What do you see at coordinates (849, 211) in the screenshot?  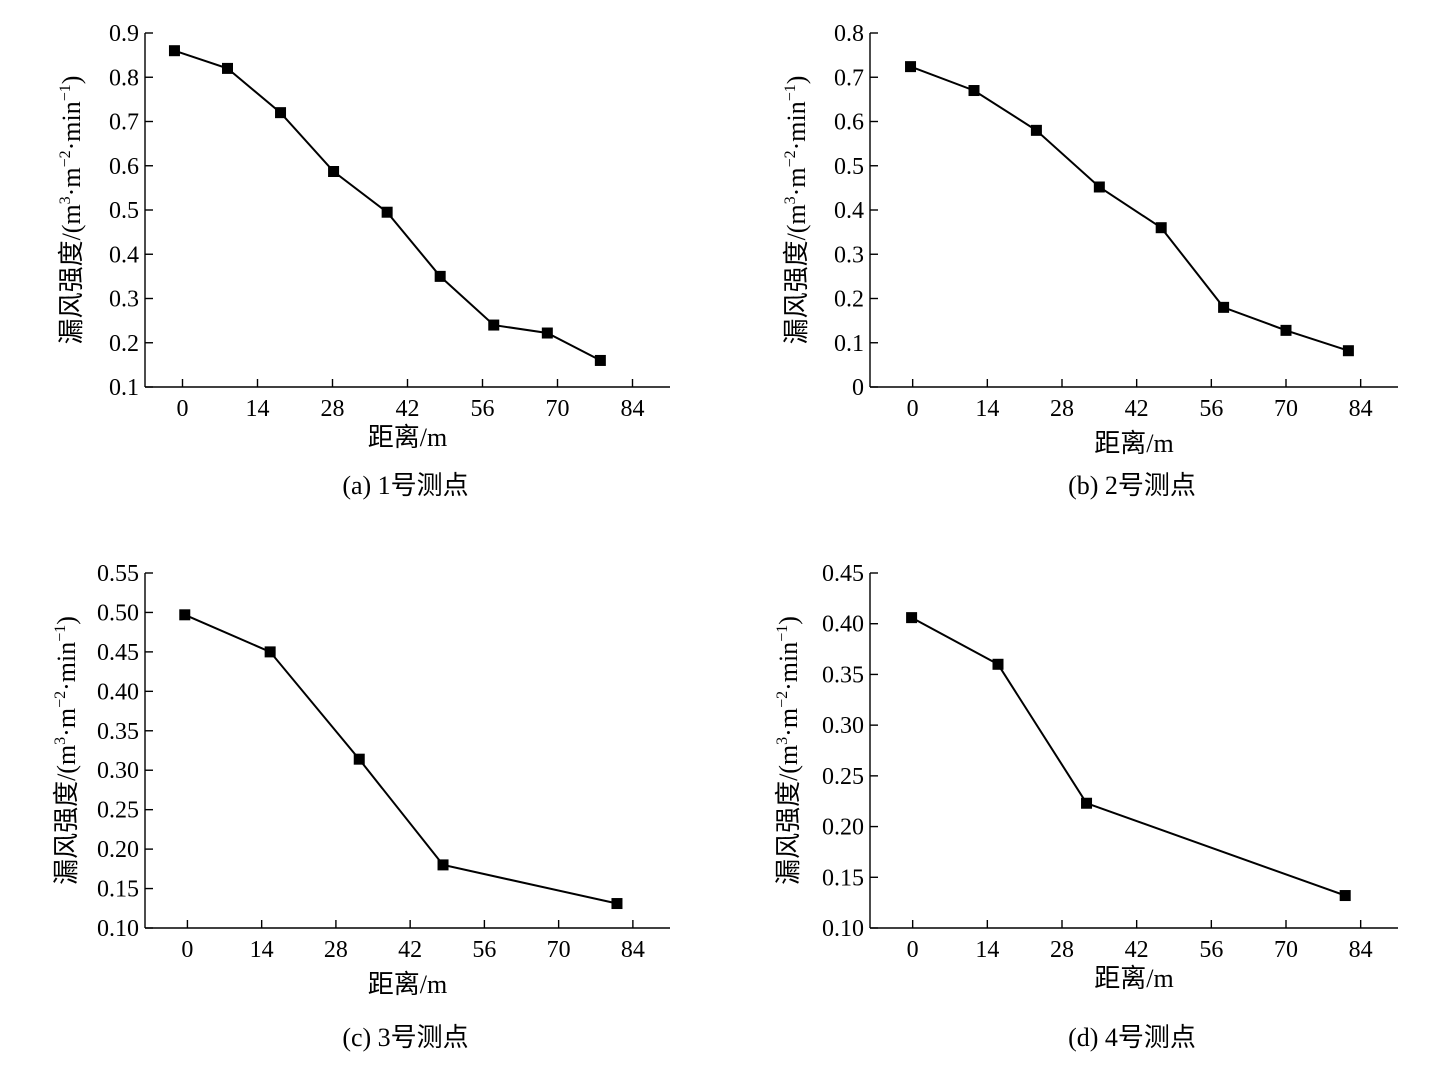 I see `y-tick-label: 0.4` at bounding box center [849, 211].